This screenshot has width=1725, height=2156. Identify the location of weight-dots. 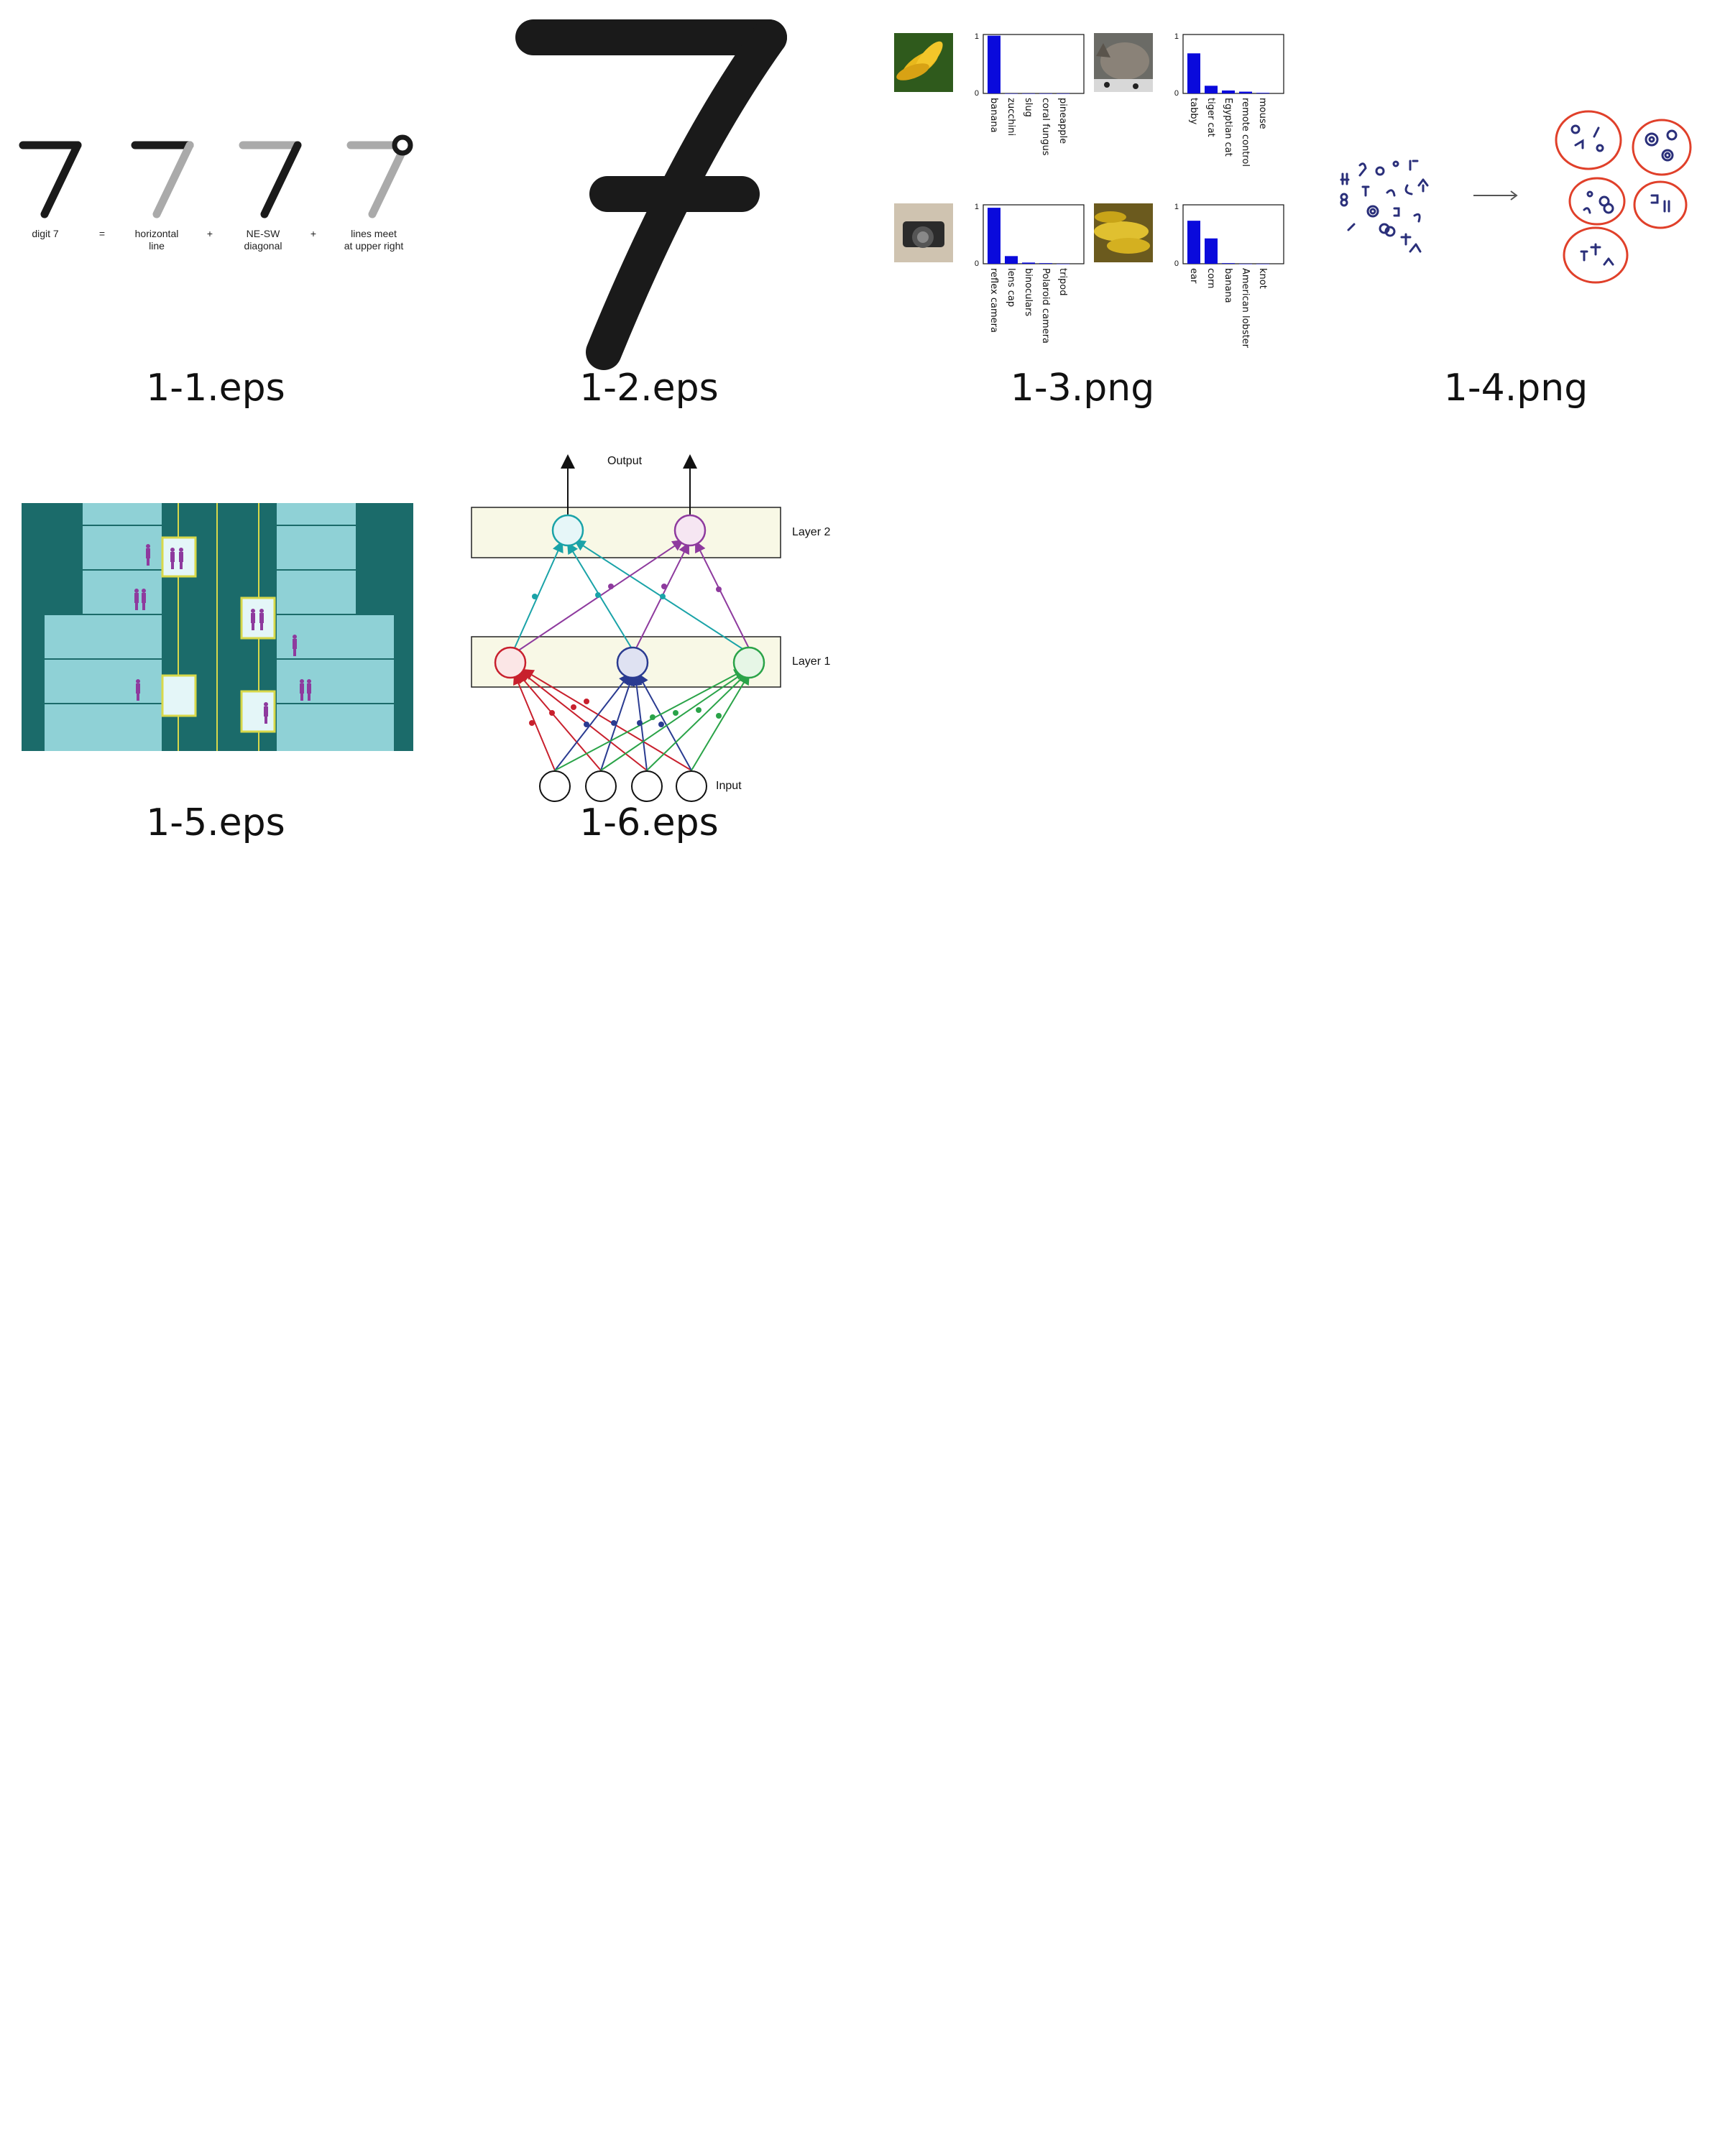
(625, 655).